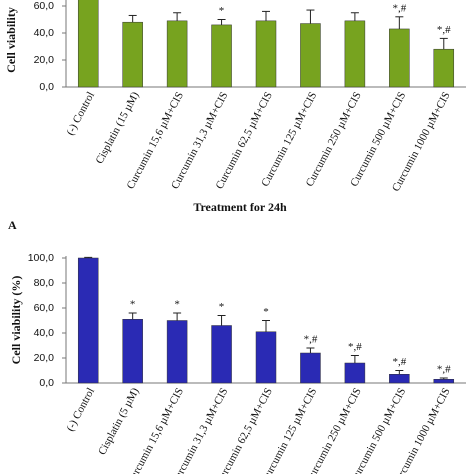 This screenshot has height=474, width=474. Describe the element at coordinates (119, 421) in the screenshot. I see `x-tick-label: Cisplatin (5 µM)` at that location.